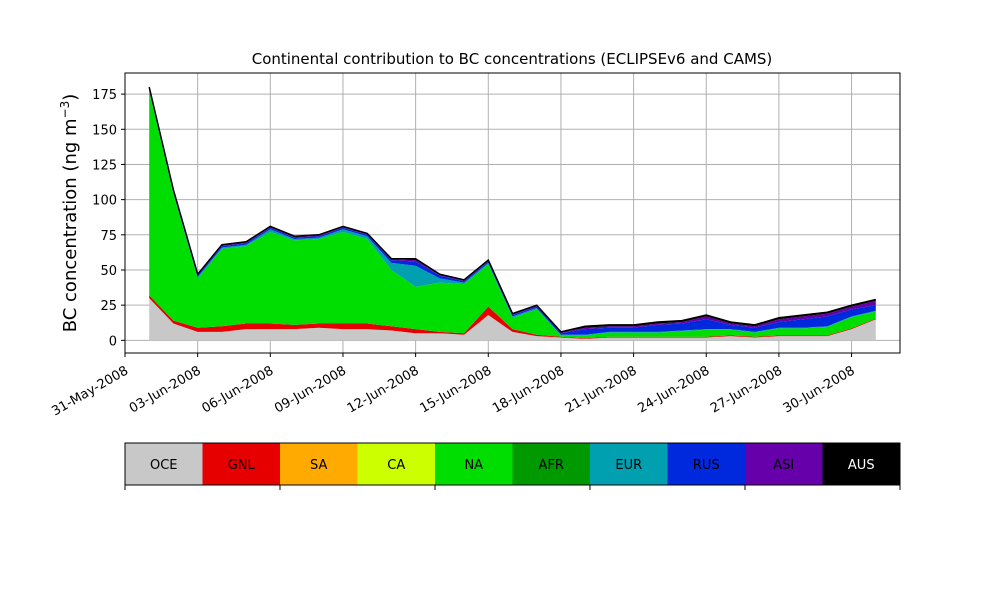 The image size is (1000, 604). I want to click on x-tick-label: 09-Jun-2008, so click(310, 389).